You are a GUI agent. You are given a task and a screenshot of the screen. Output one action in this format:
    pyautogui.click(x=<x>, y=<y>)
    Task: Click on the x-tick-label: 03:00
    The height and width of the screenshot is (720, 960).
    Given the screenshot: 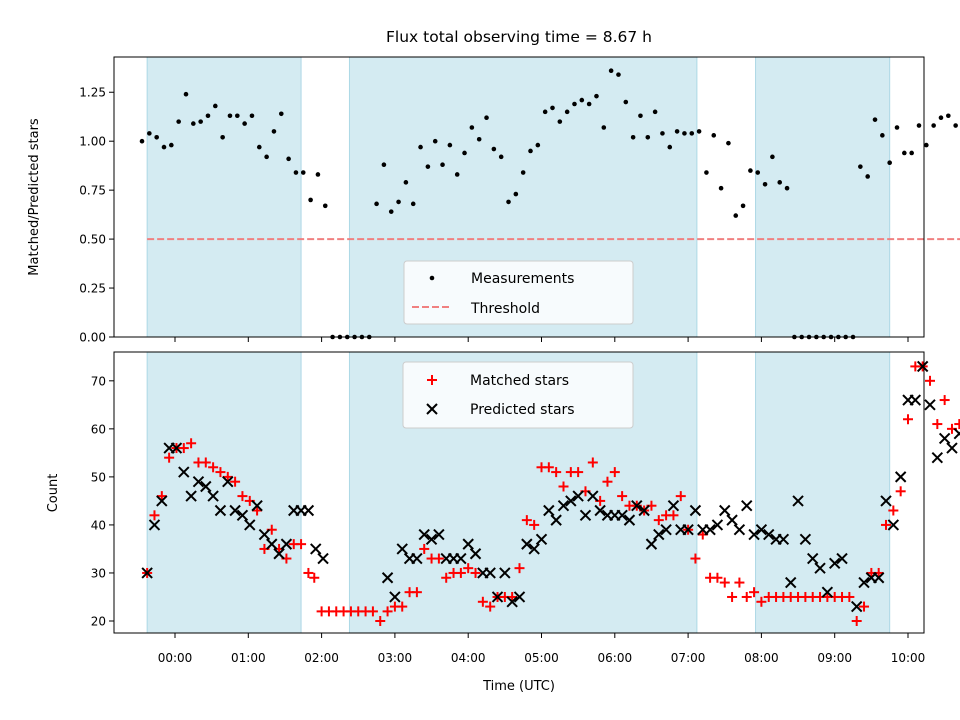 What is the action you would take?
    pyautogui.click(x=395, y=658)
    